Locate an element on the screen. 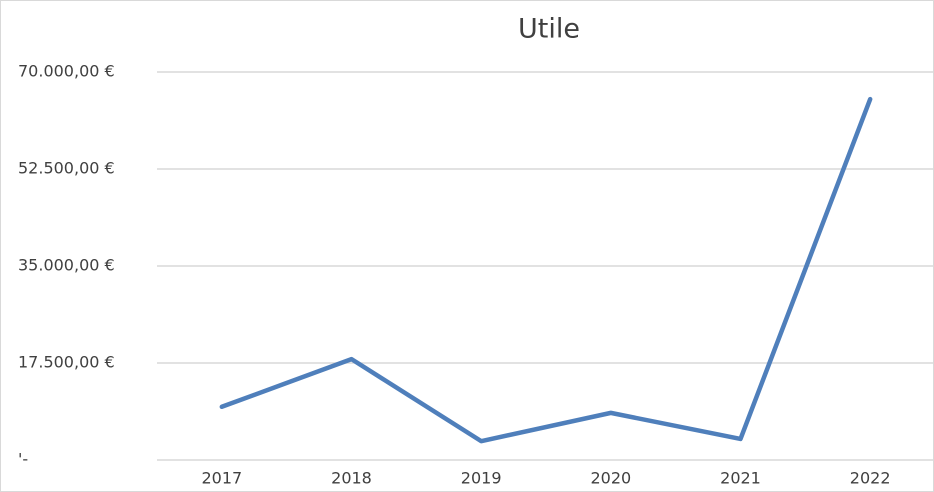 The image size is (934, 492). x-tick-label: 2017 is located at coordinates (221, 478).